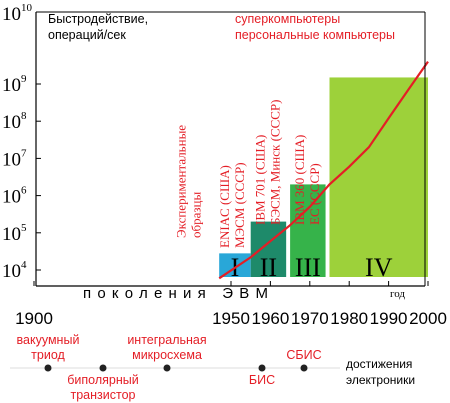 This screenshot has height=403, width=450. I want to click on timeline-event-3-line-0: БИС, so click(262, 380).